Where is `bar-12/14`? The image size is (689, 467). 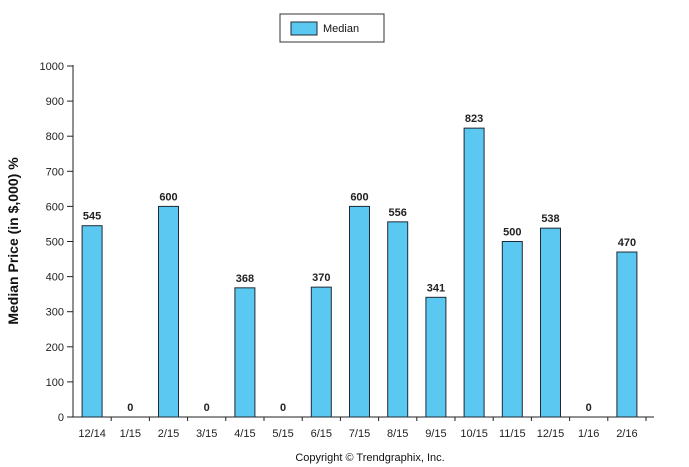 bar-12/14 is located at coordinates (92, 321).